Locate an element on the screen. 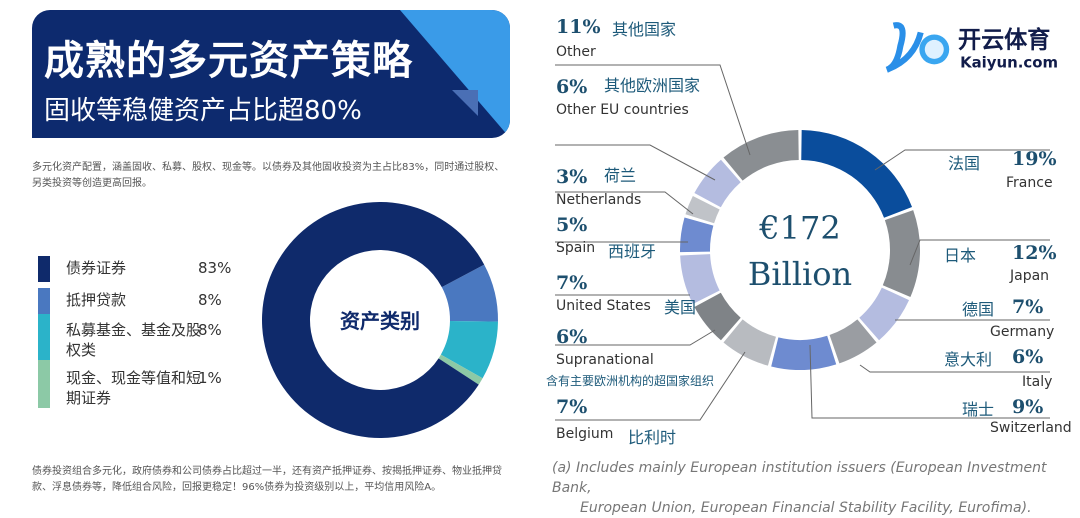  pct-label: 9% is located at coordinates (1028, 407).